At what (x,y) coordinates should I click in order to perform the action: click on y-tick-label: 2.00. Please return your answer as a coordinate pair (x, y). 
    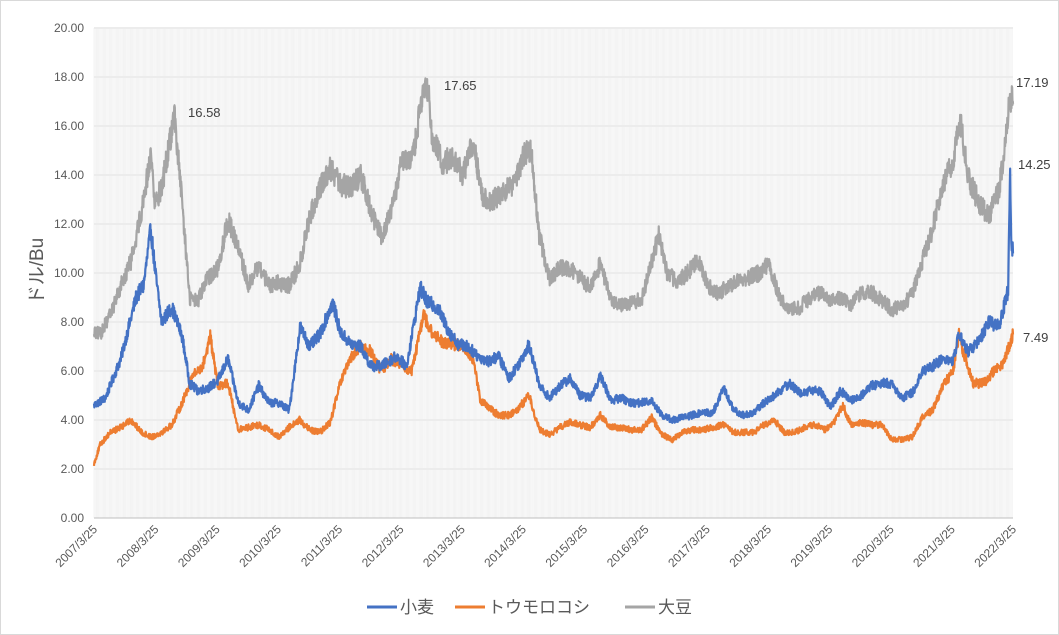
    Looking at the image, I should click on (73, 469).